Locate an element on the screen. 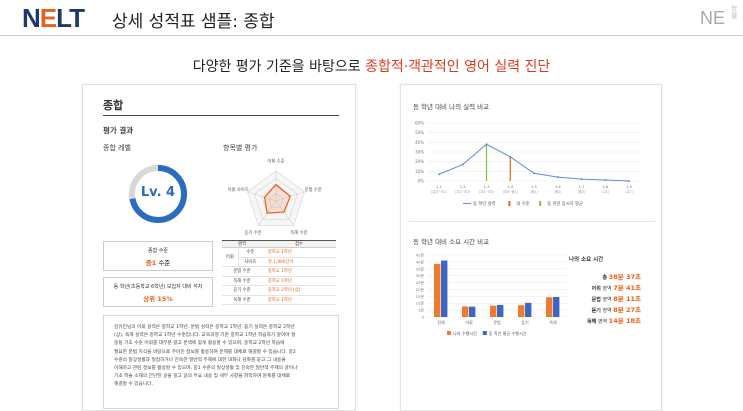 This screenshot has height=411, width=743. table-header-area: 영역 is located at coordinates (242, 244).